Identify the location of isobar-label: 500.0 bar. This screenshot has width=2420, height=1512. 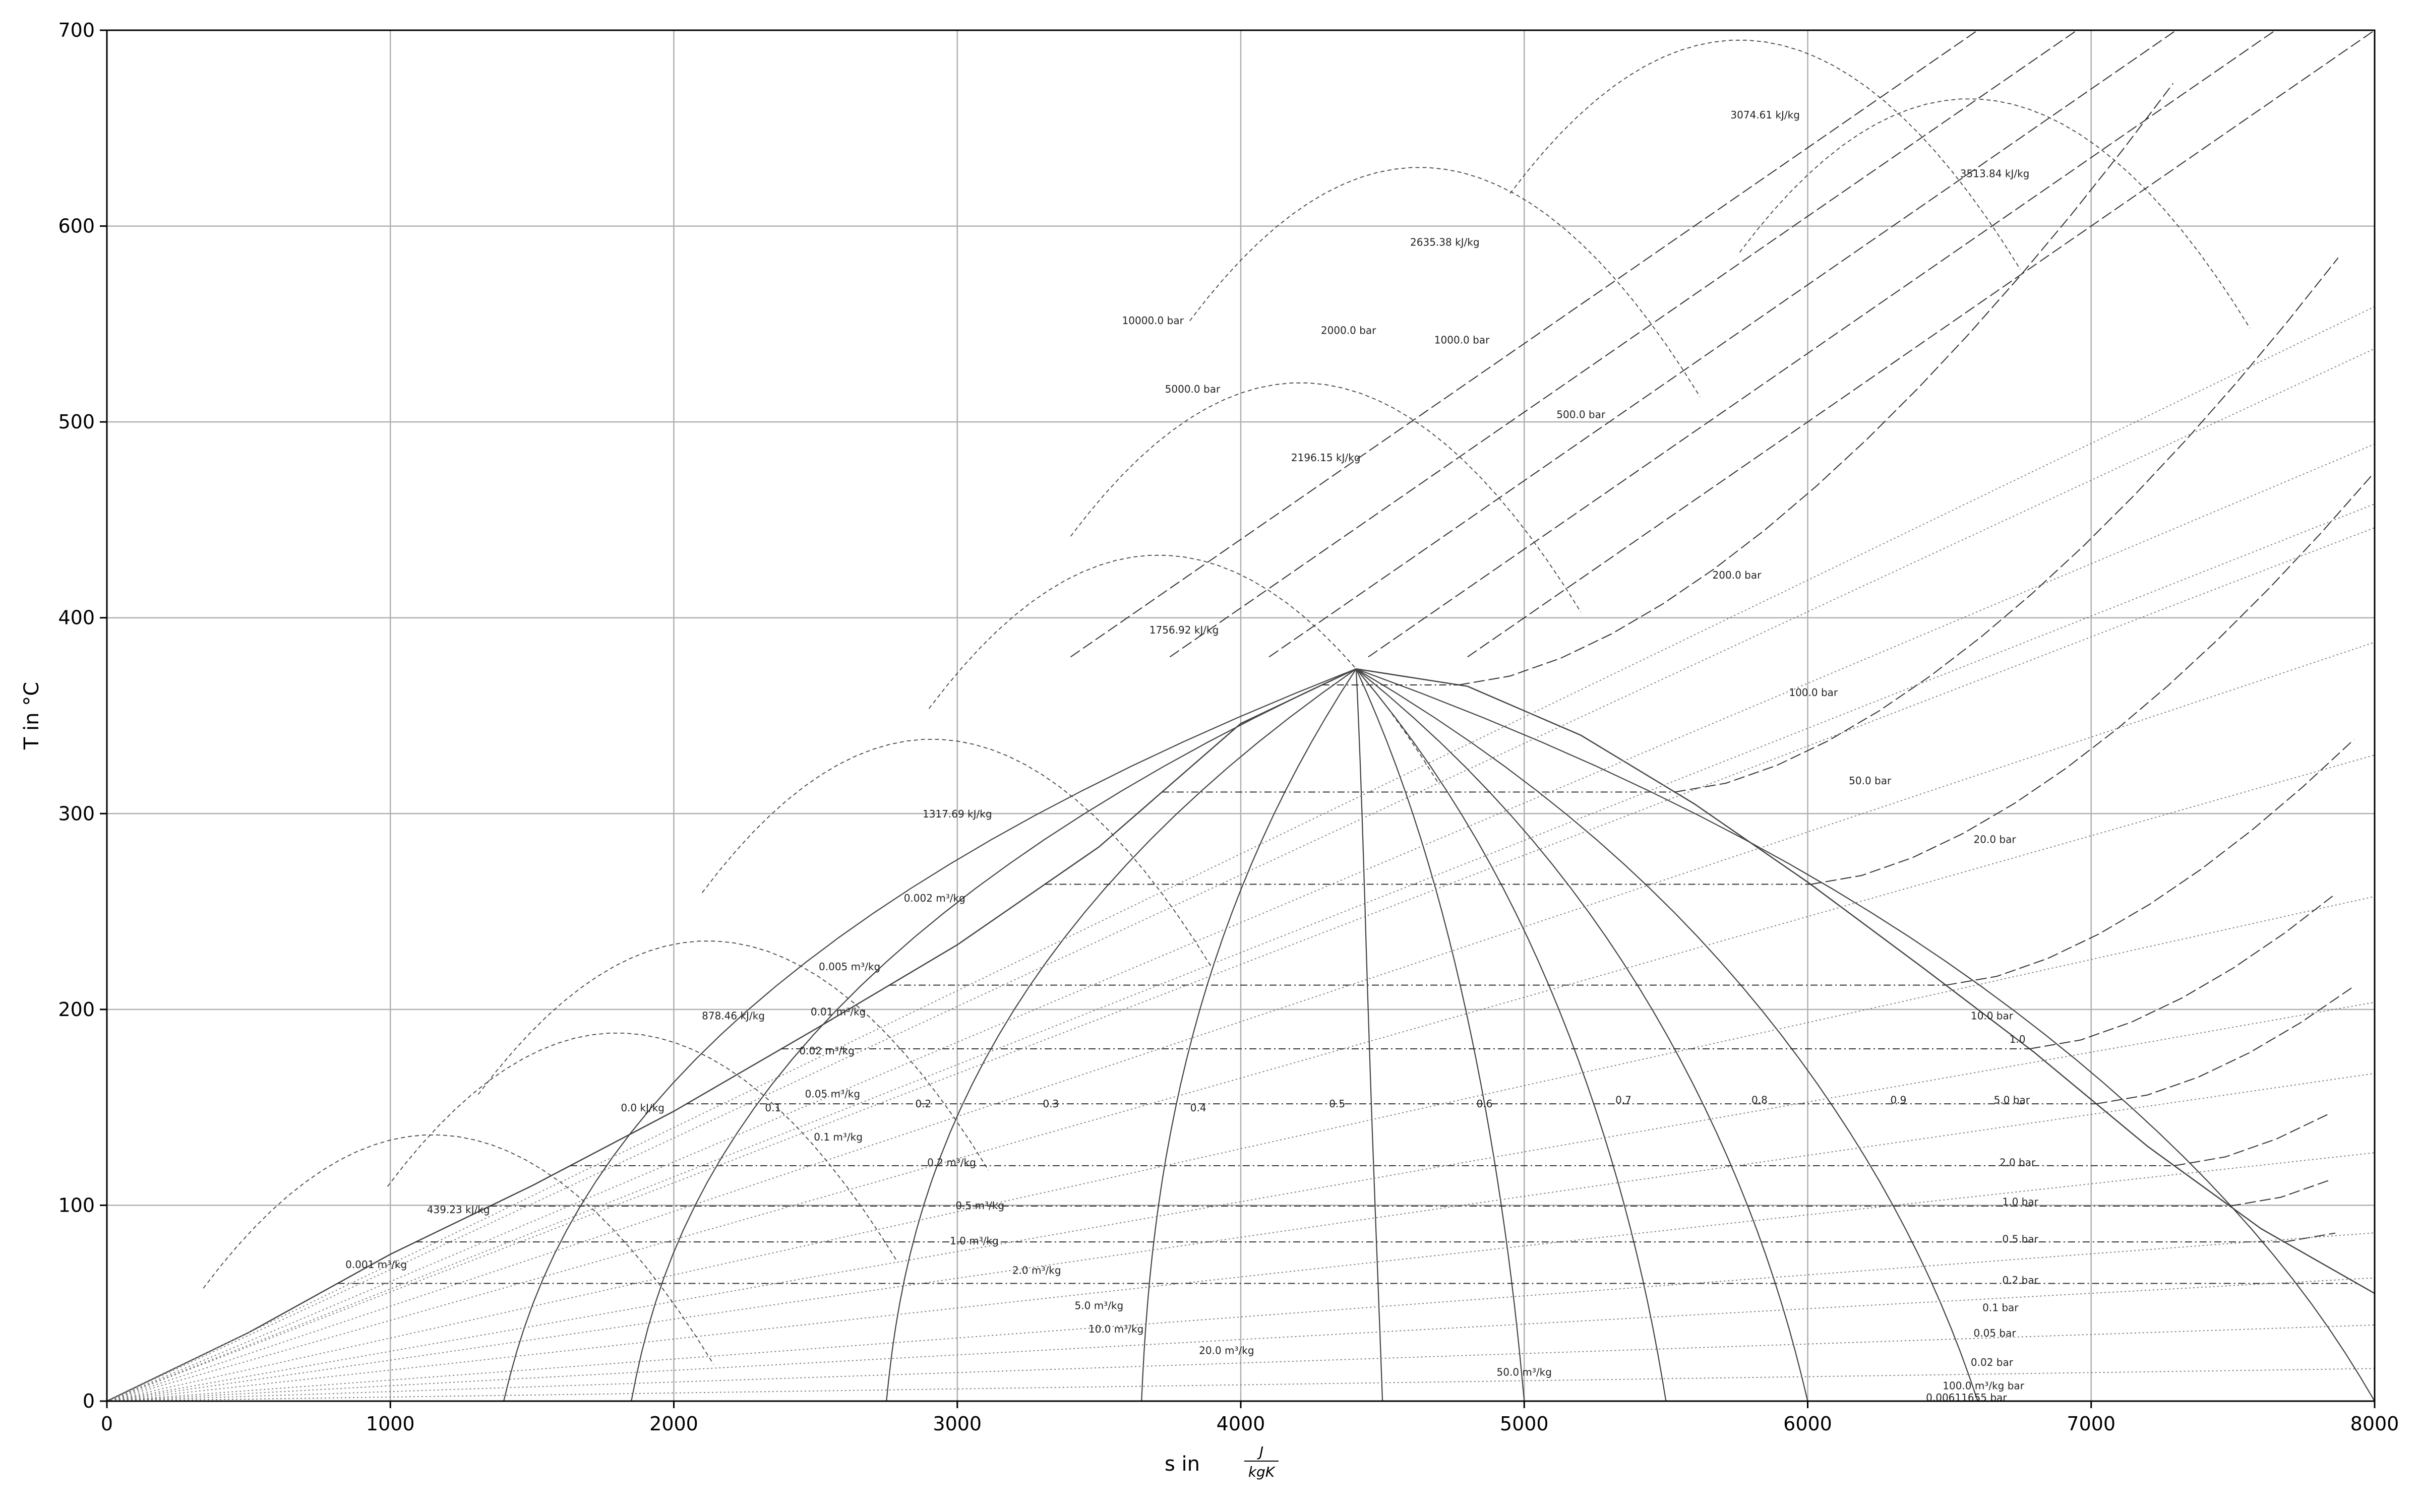
(1581, 414).